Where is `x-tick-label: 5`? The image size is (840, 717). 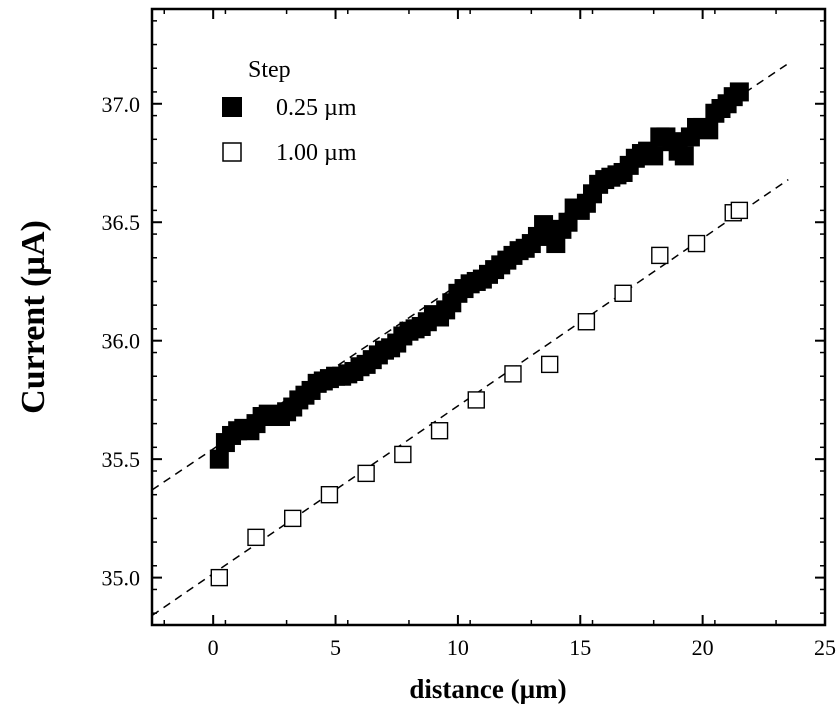
x-tick-label: 5 is located at coordinates (335, 647).